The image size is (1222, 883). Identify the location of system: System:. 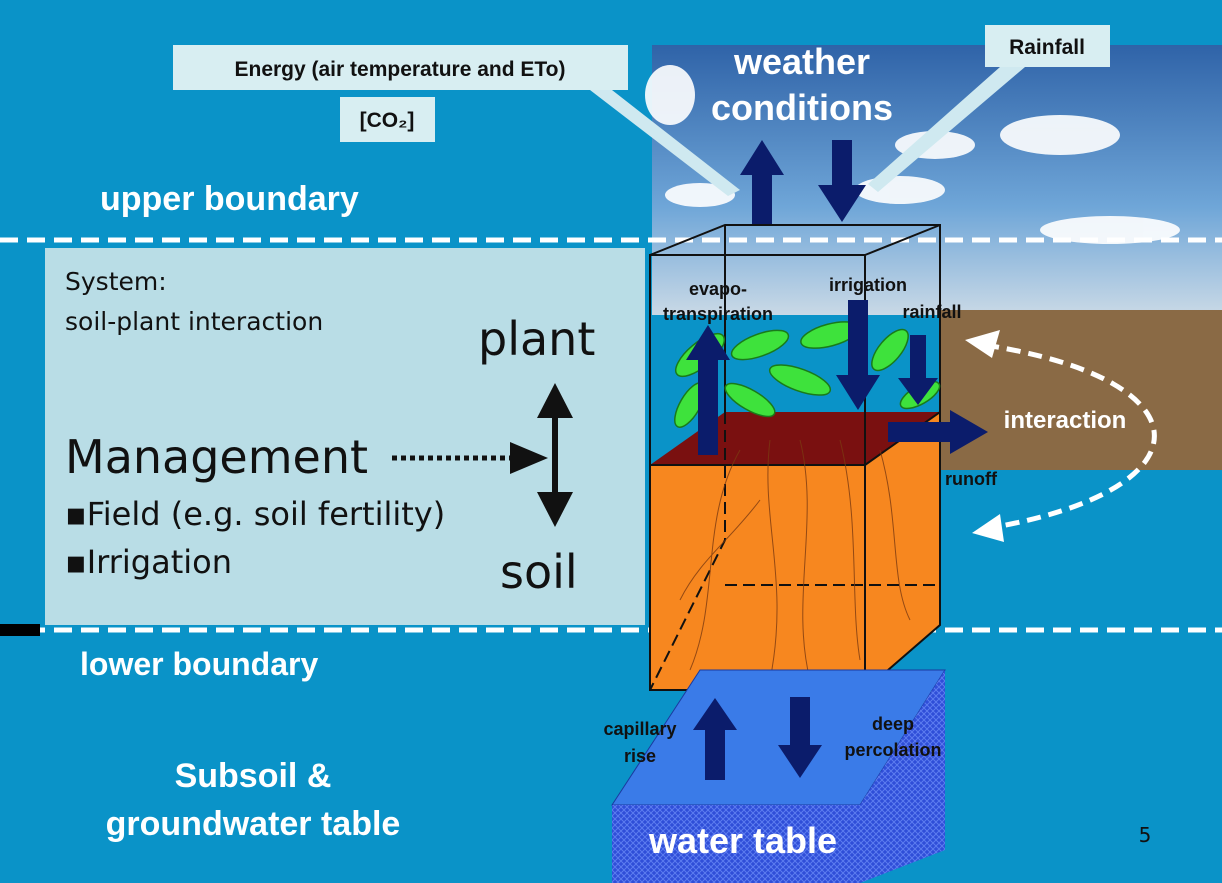
(116, 281).